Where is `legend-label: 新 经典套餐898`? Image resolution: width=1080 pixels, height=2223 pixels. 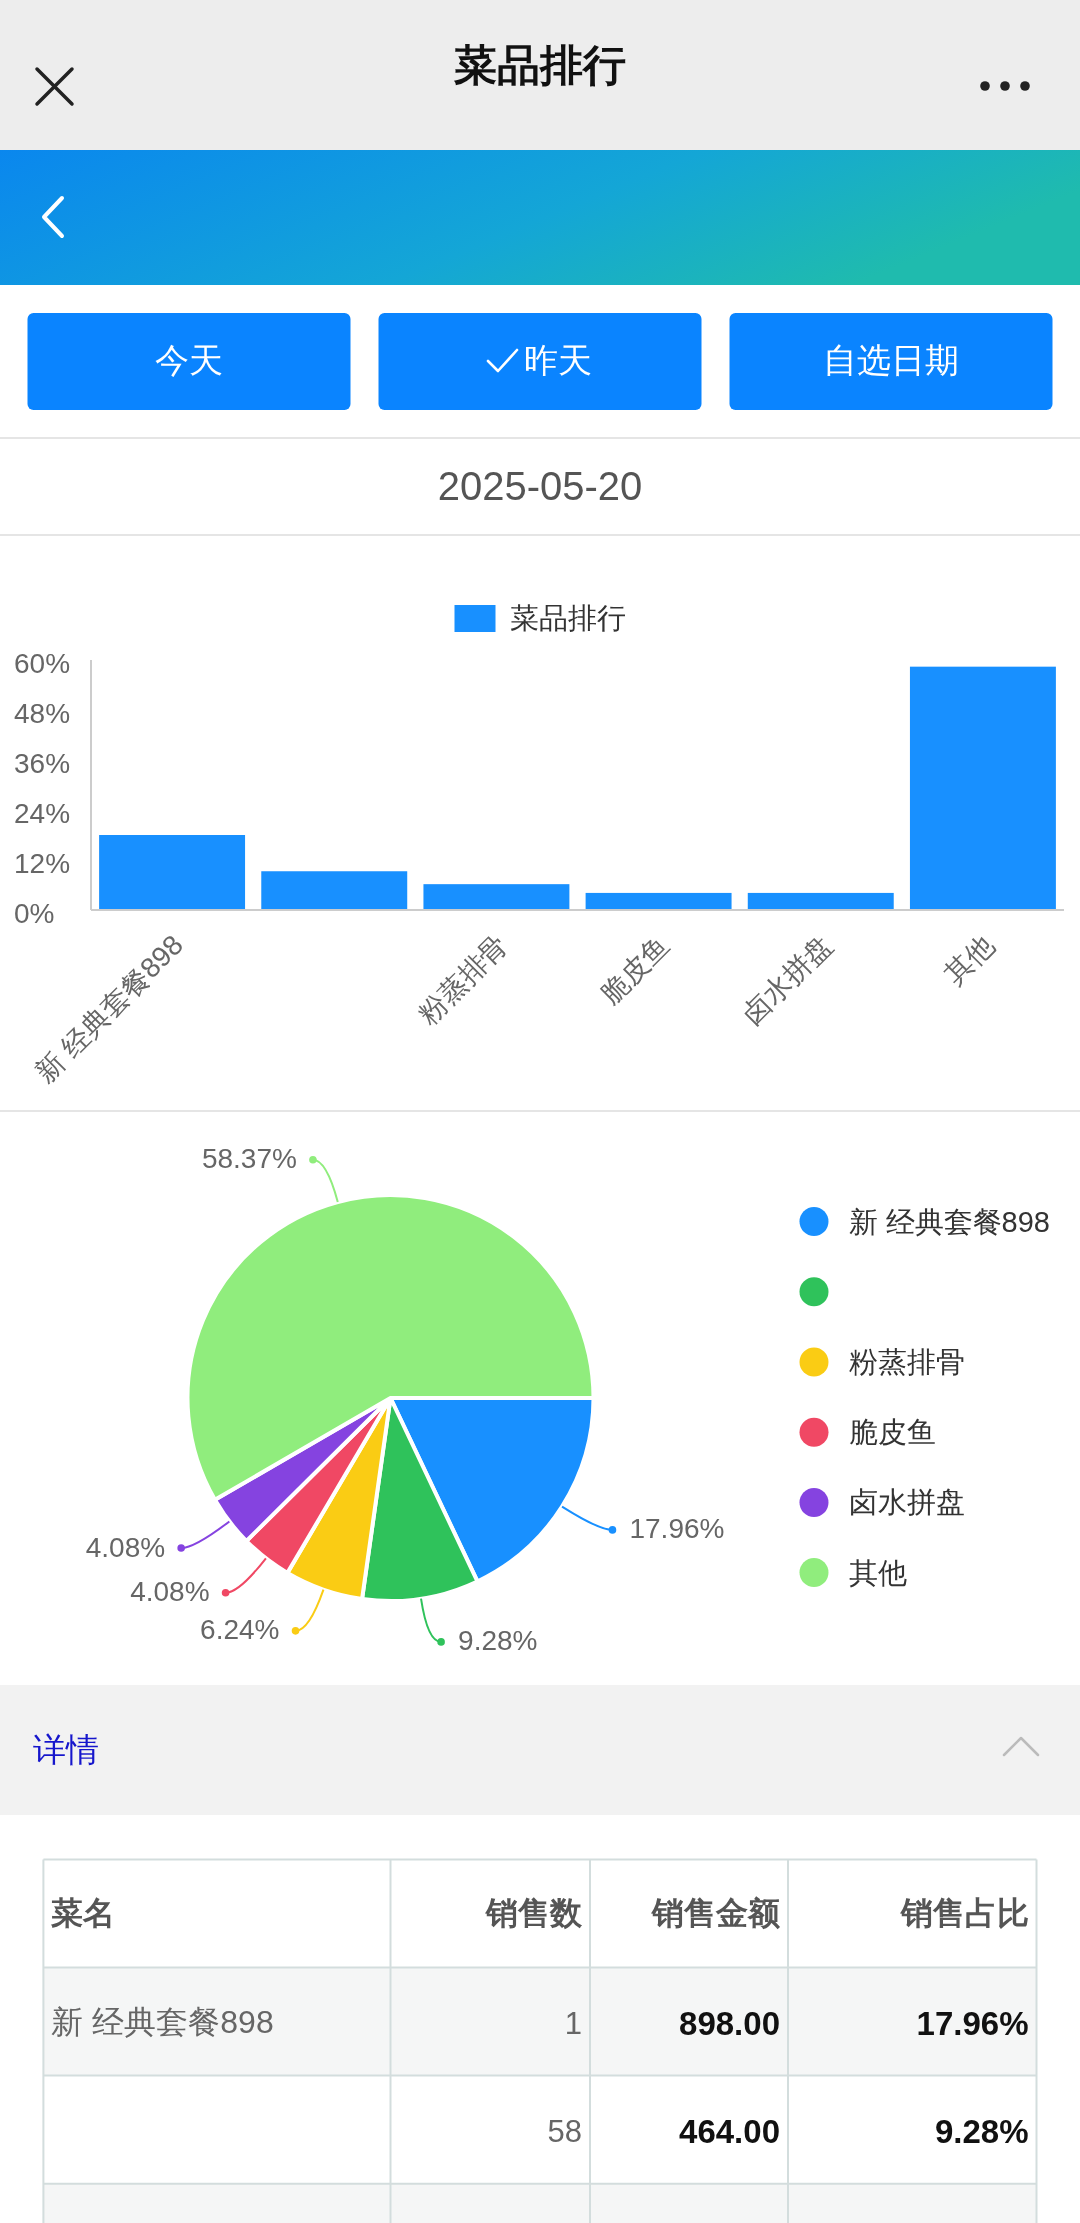
legend-label: 新 经典套餐898 is located at coordinates (949, 1221).